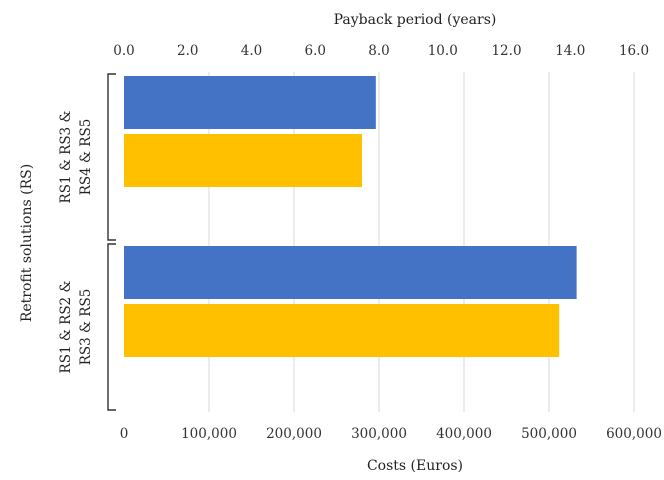 Image resolution: width=664 pixels, height=480 pixels. I want to click on cost-tick-label: 400,000, so click(464, 434).